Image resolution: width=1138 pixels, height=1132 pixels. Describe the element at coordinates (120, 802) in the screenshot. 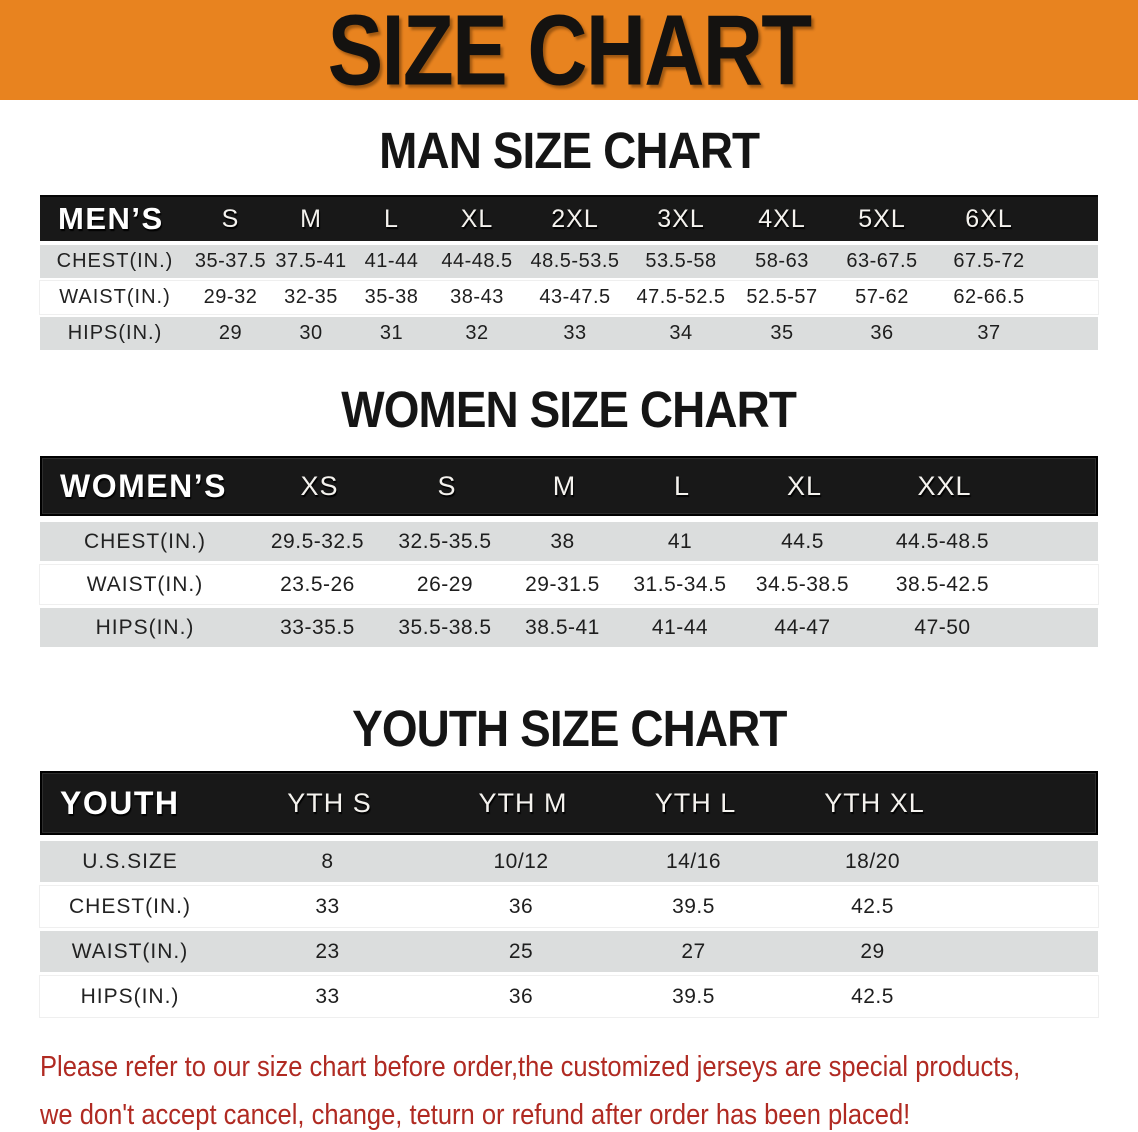

I see `table-header-label: YOUTH` at that location.